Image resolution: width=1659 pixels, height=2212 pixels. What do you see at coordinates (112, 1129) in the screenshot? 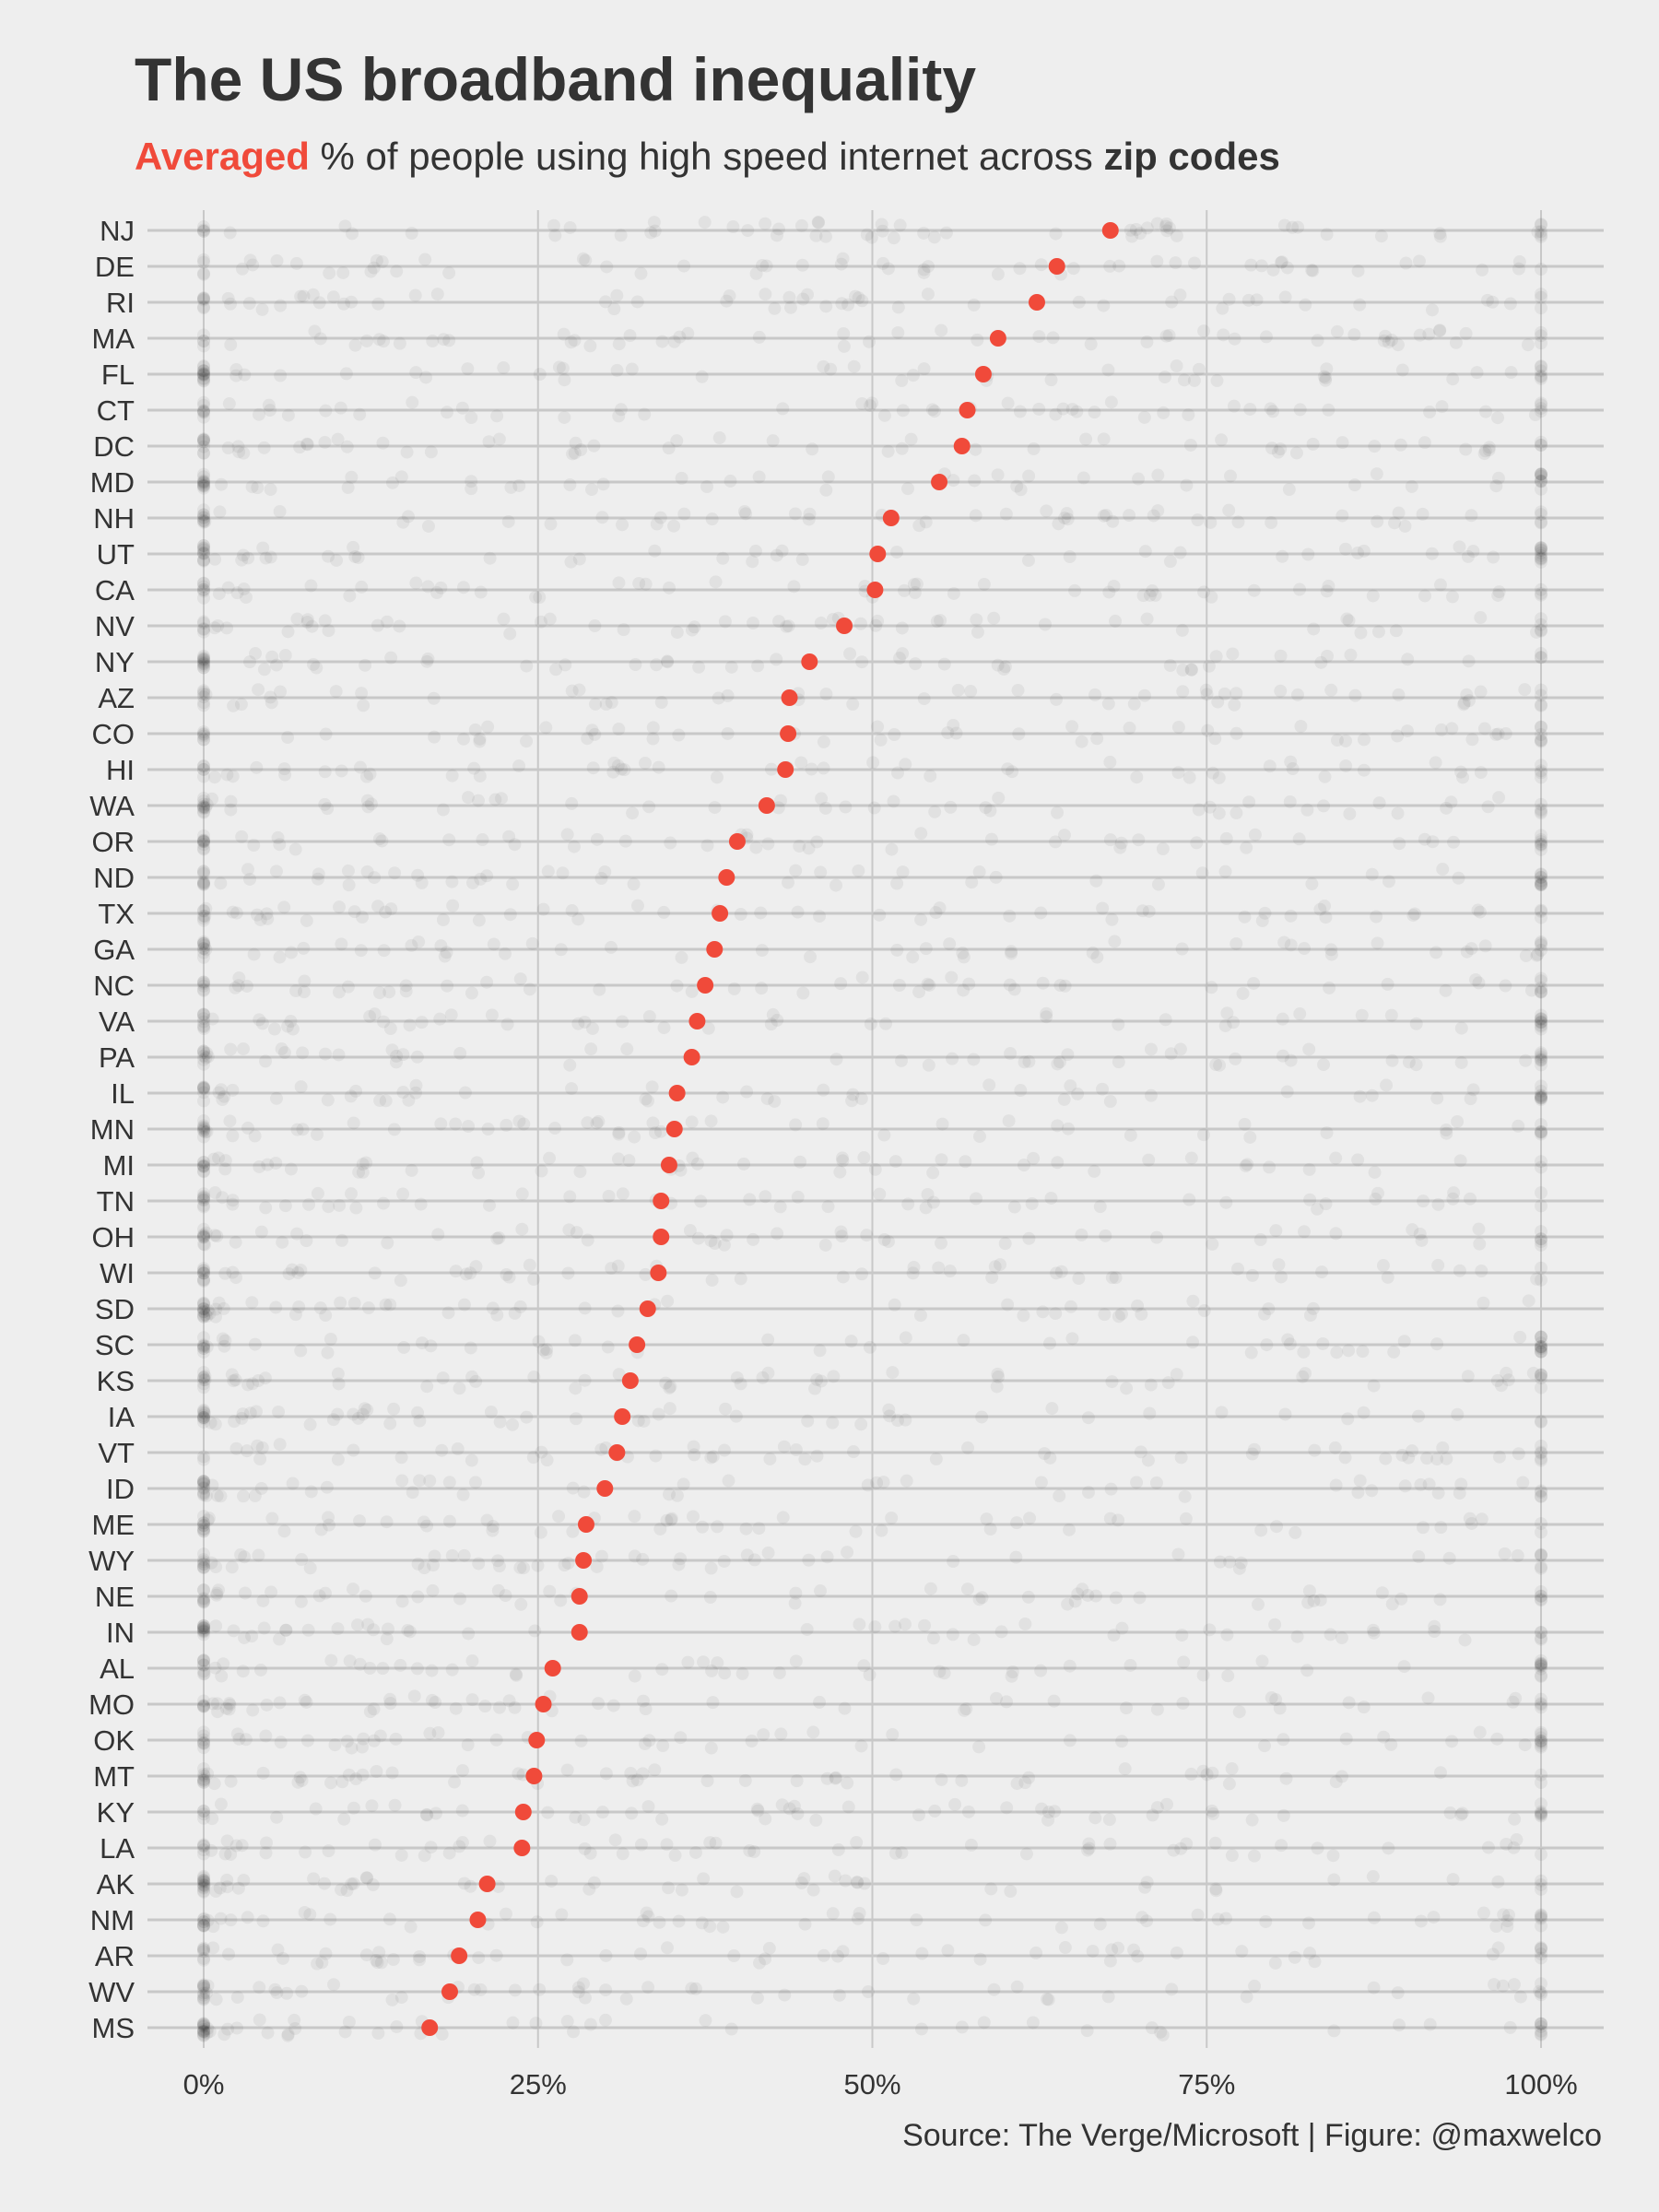
I see `state-label: MN` at bounding box center [112, 1129].